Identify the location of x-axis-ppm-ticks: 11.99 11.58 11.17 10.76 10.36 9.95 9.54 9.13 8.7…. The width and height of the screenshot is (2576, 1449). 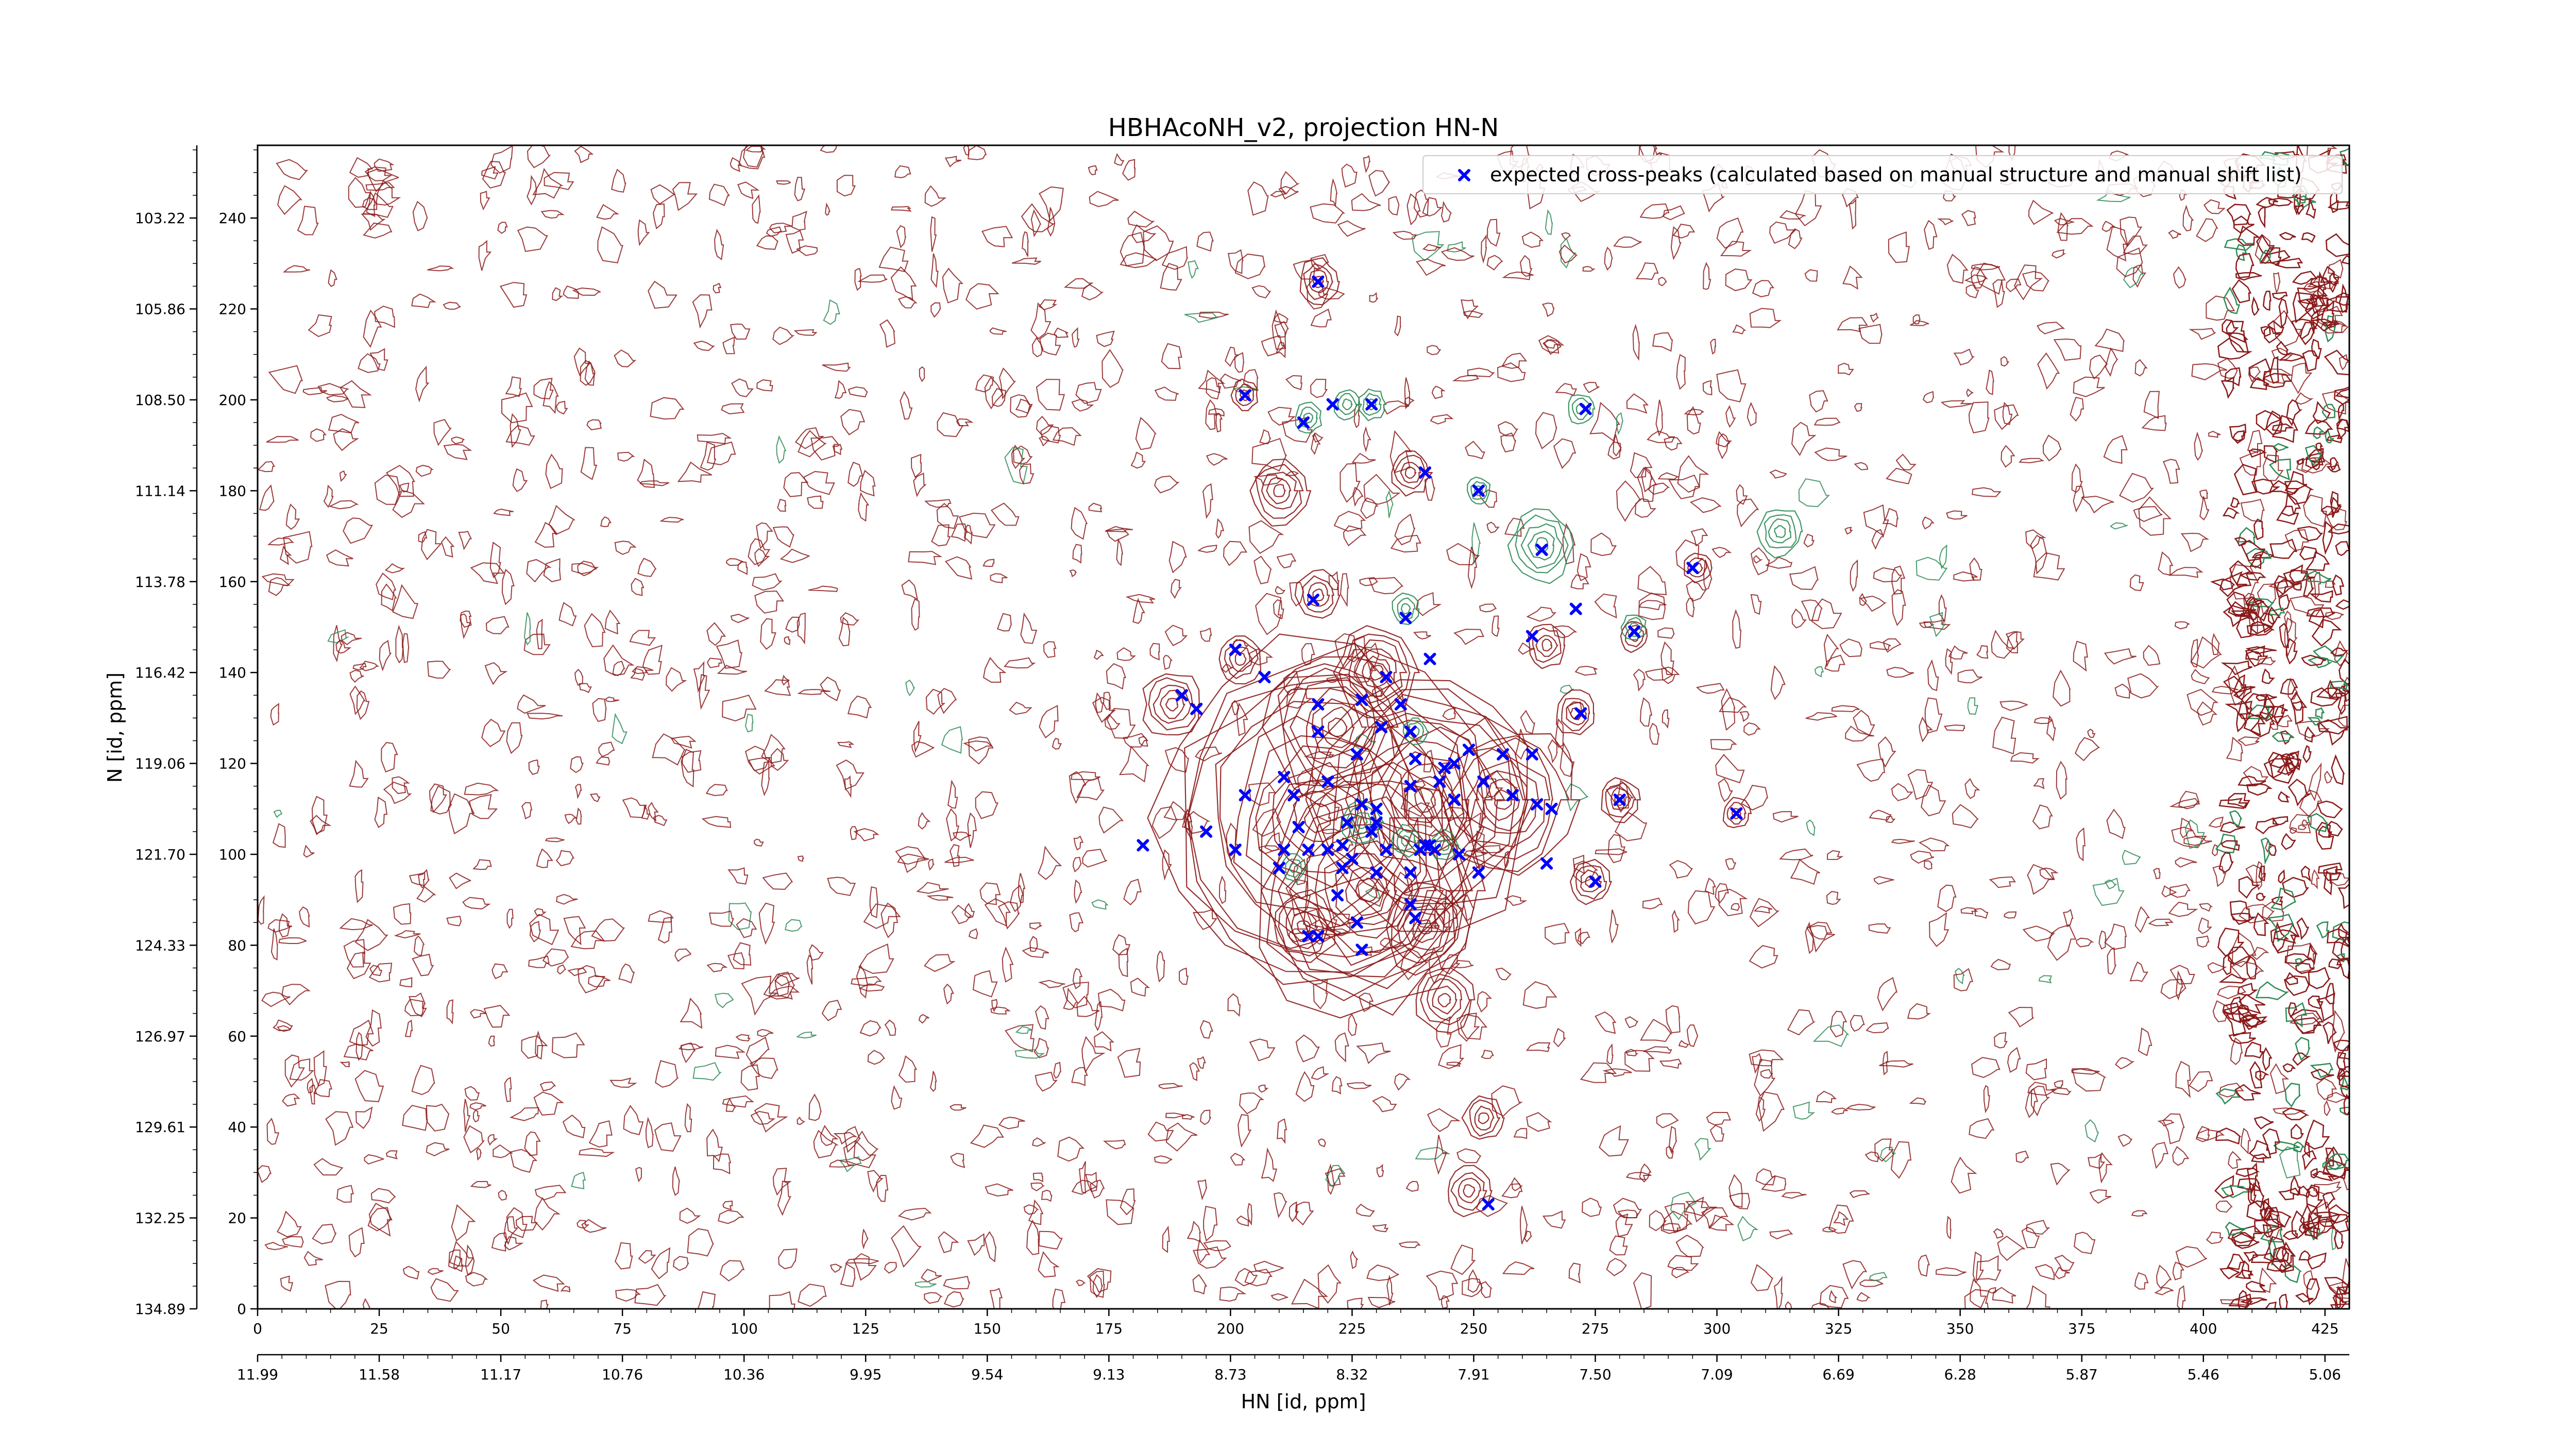
(1293, 1368).